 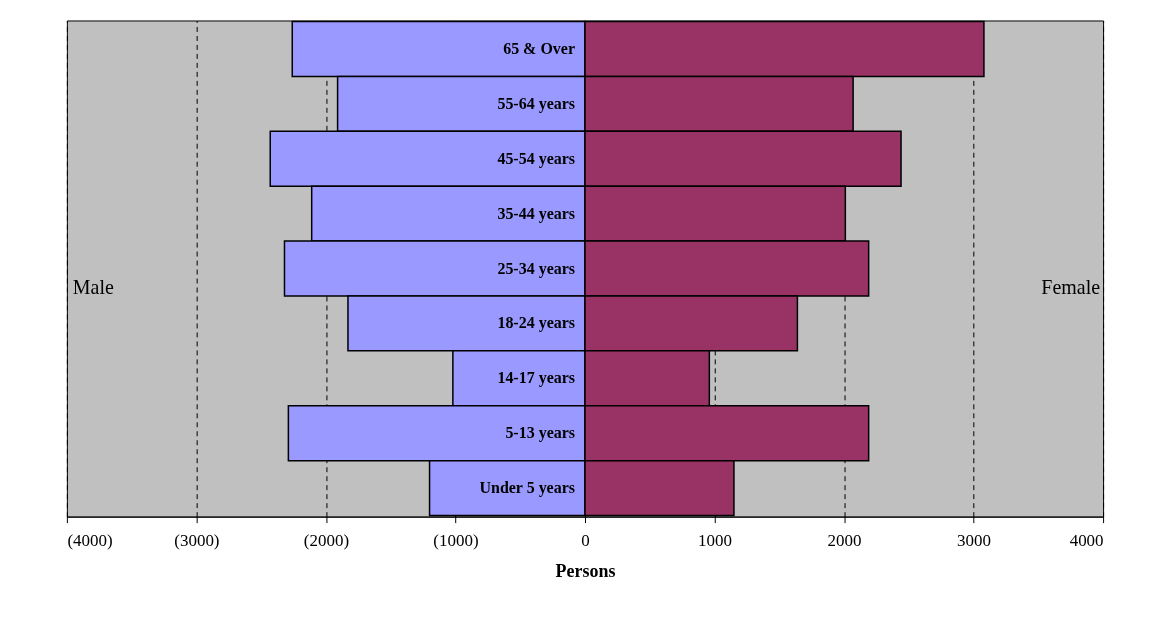 What do you see at coordinates (540, 433) in the screenshot?
I see `y-tick-label: 5-13 years` at bounding box center [540, 433].